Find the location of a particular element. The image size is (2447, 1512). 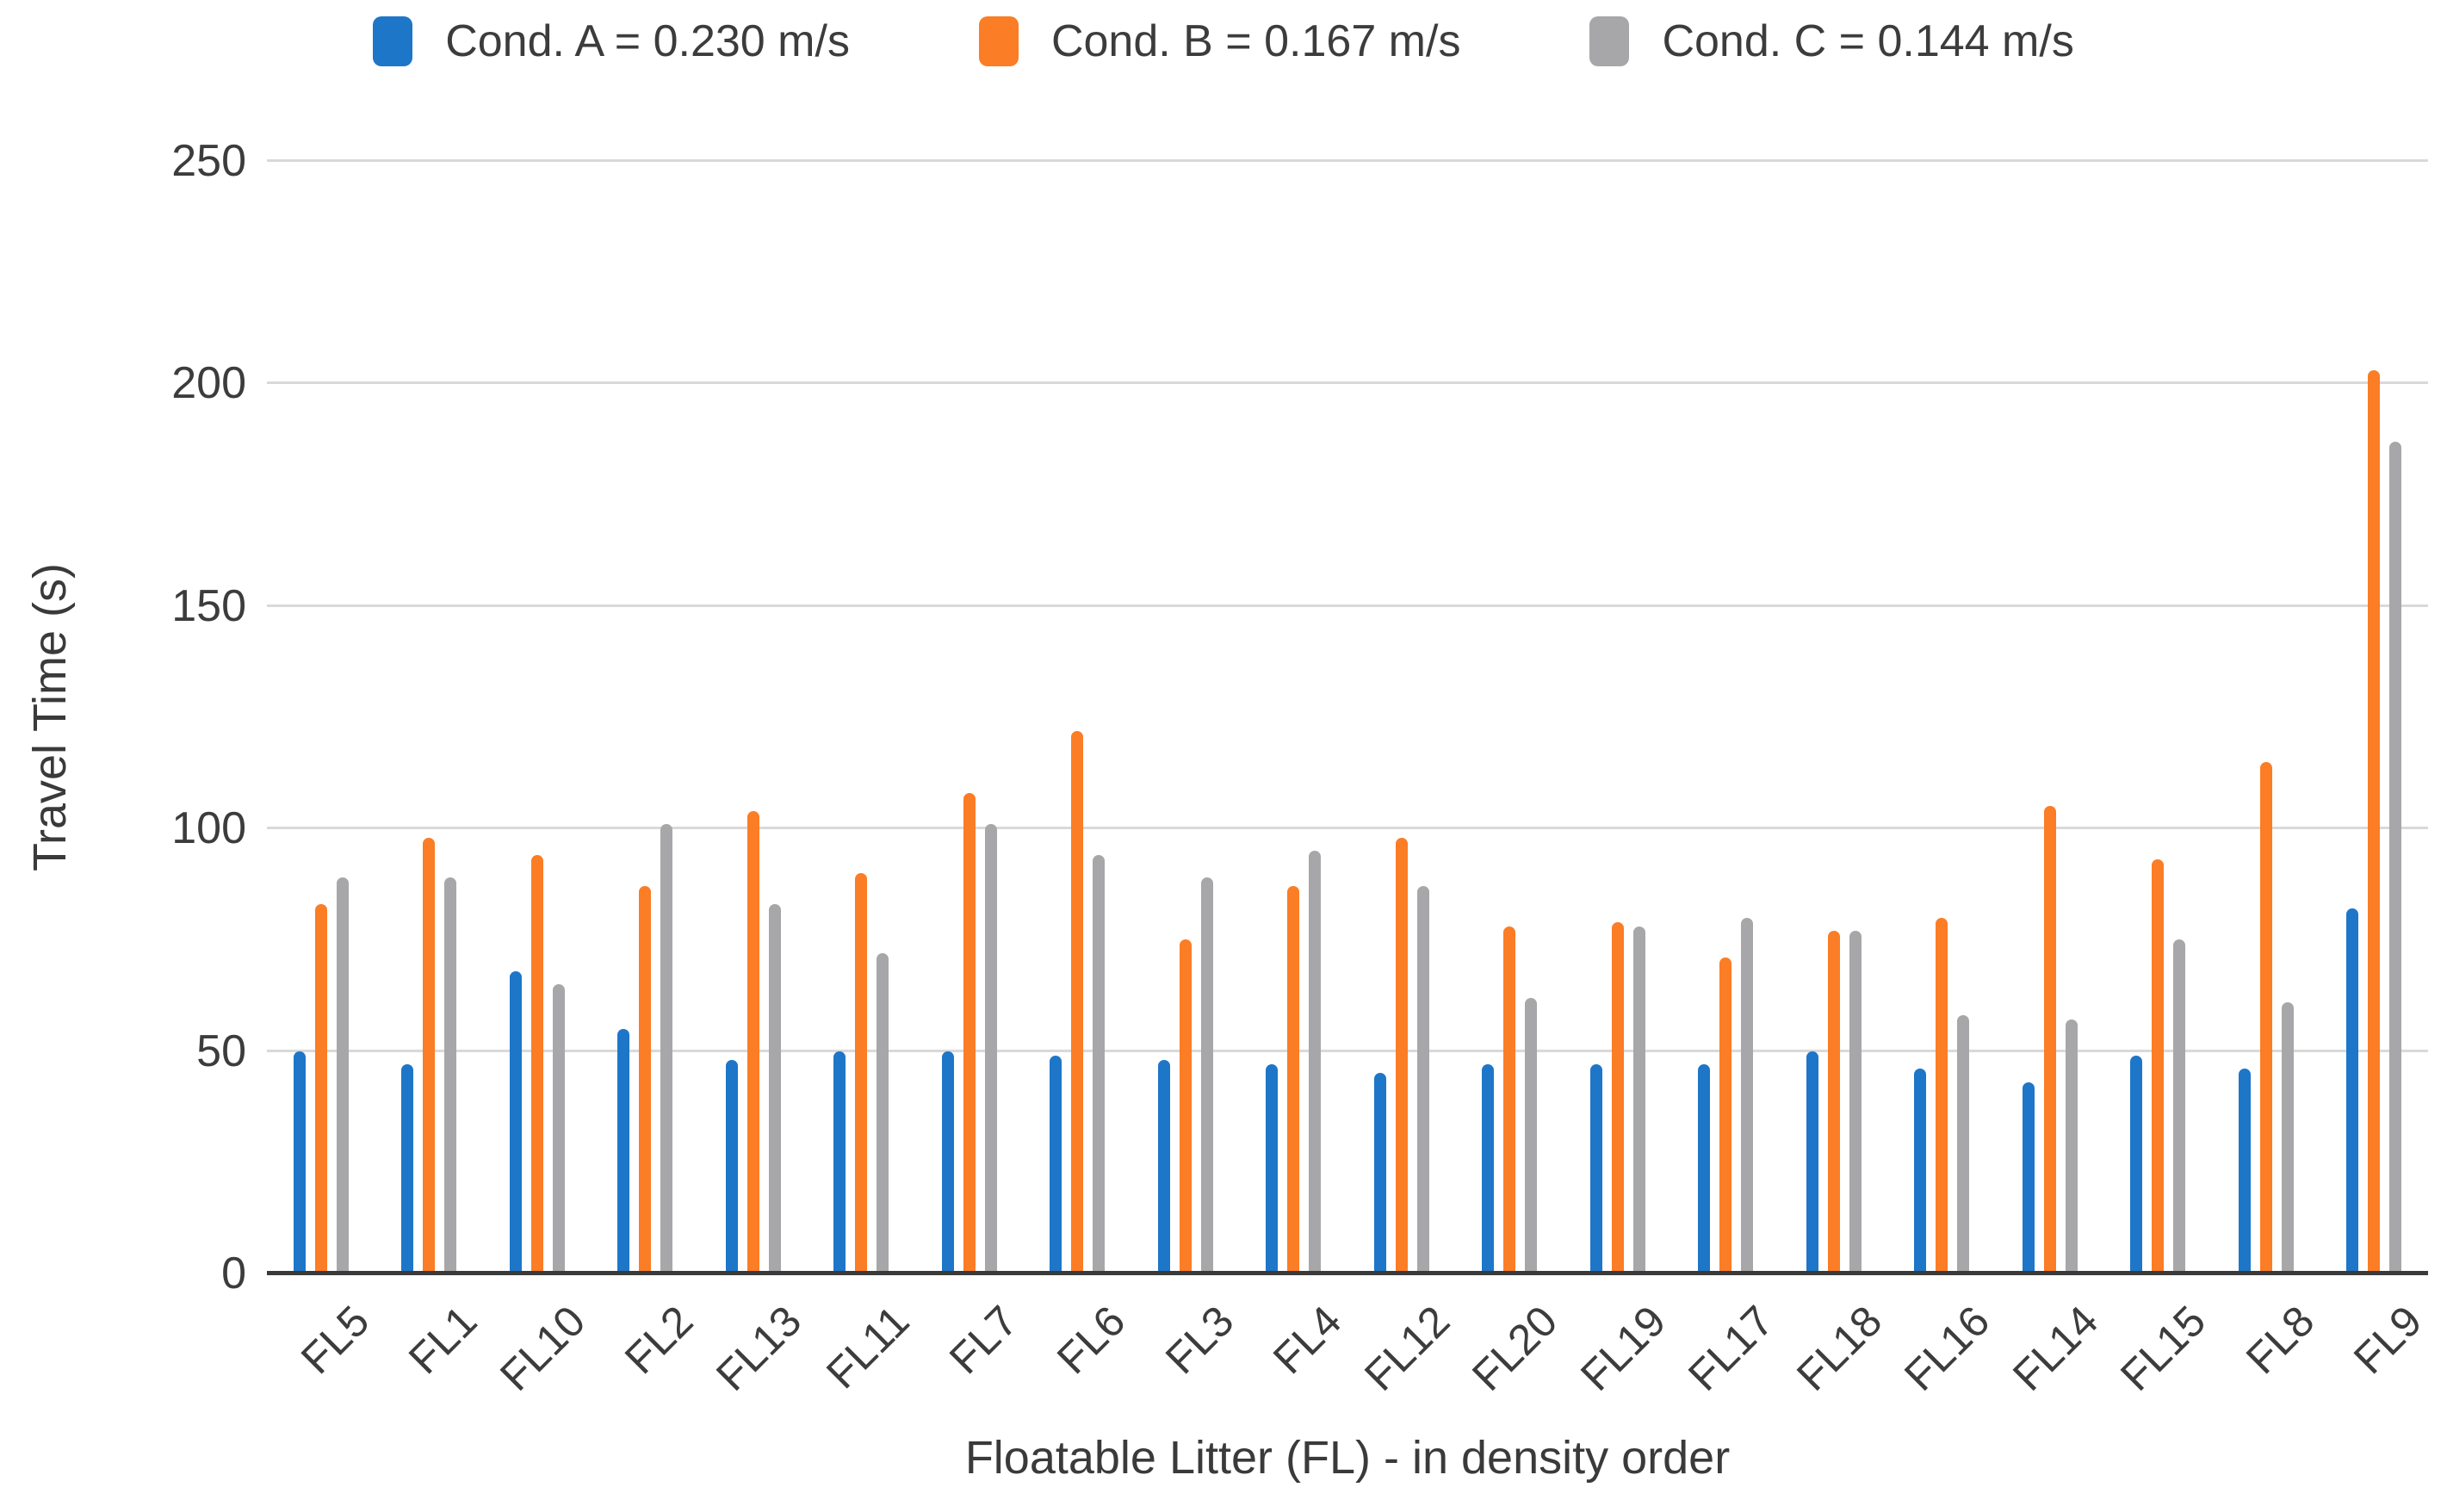

x-tick-label: FL14 is located at coordinates (2055, 1348).